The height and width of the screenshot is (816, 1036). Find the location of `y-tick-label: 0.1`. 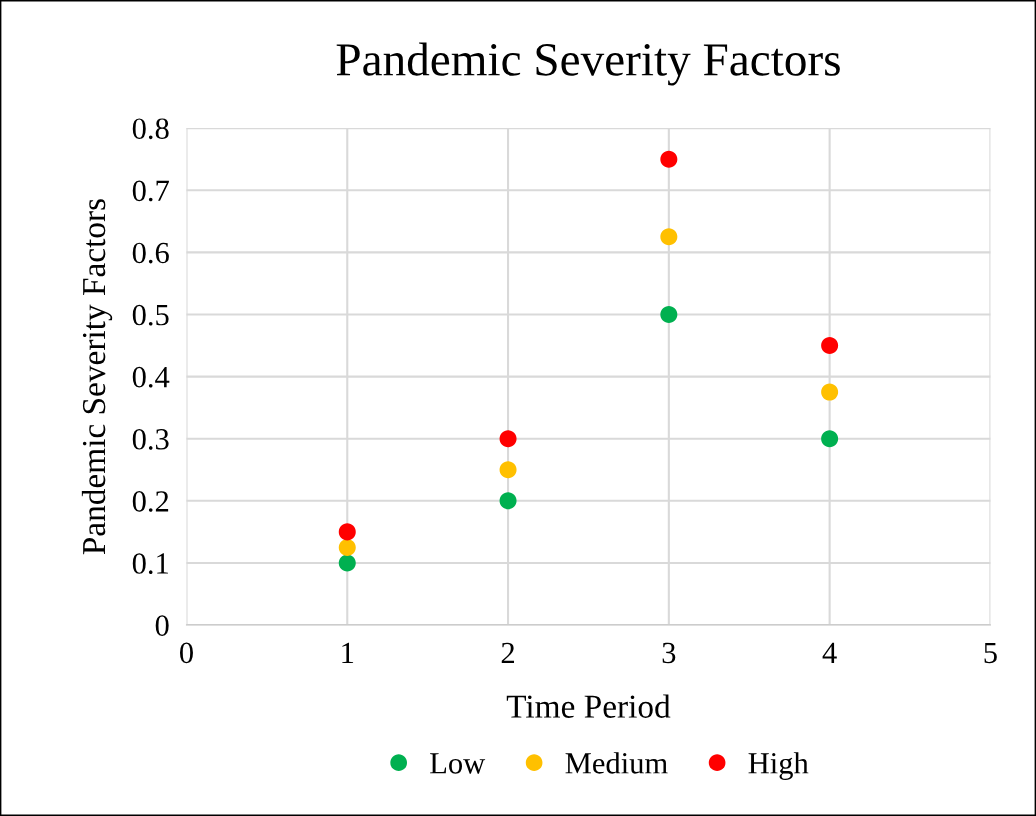

y-tick-label: 0.1 is located at coordinates (150, 563).